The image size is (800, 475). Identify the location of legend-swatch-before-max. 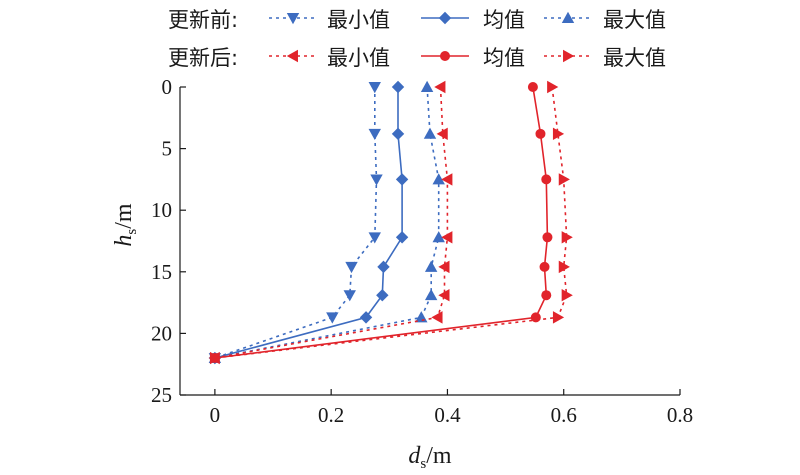
(568, 17).